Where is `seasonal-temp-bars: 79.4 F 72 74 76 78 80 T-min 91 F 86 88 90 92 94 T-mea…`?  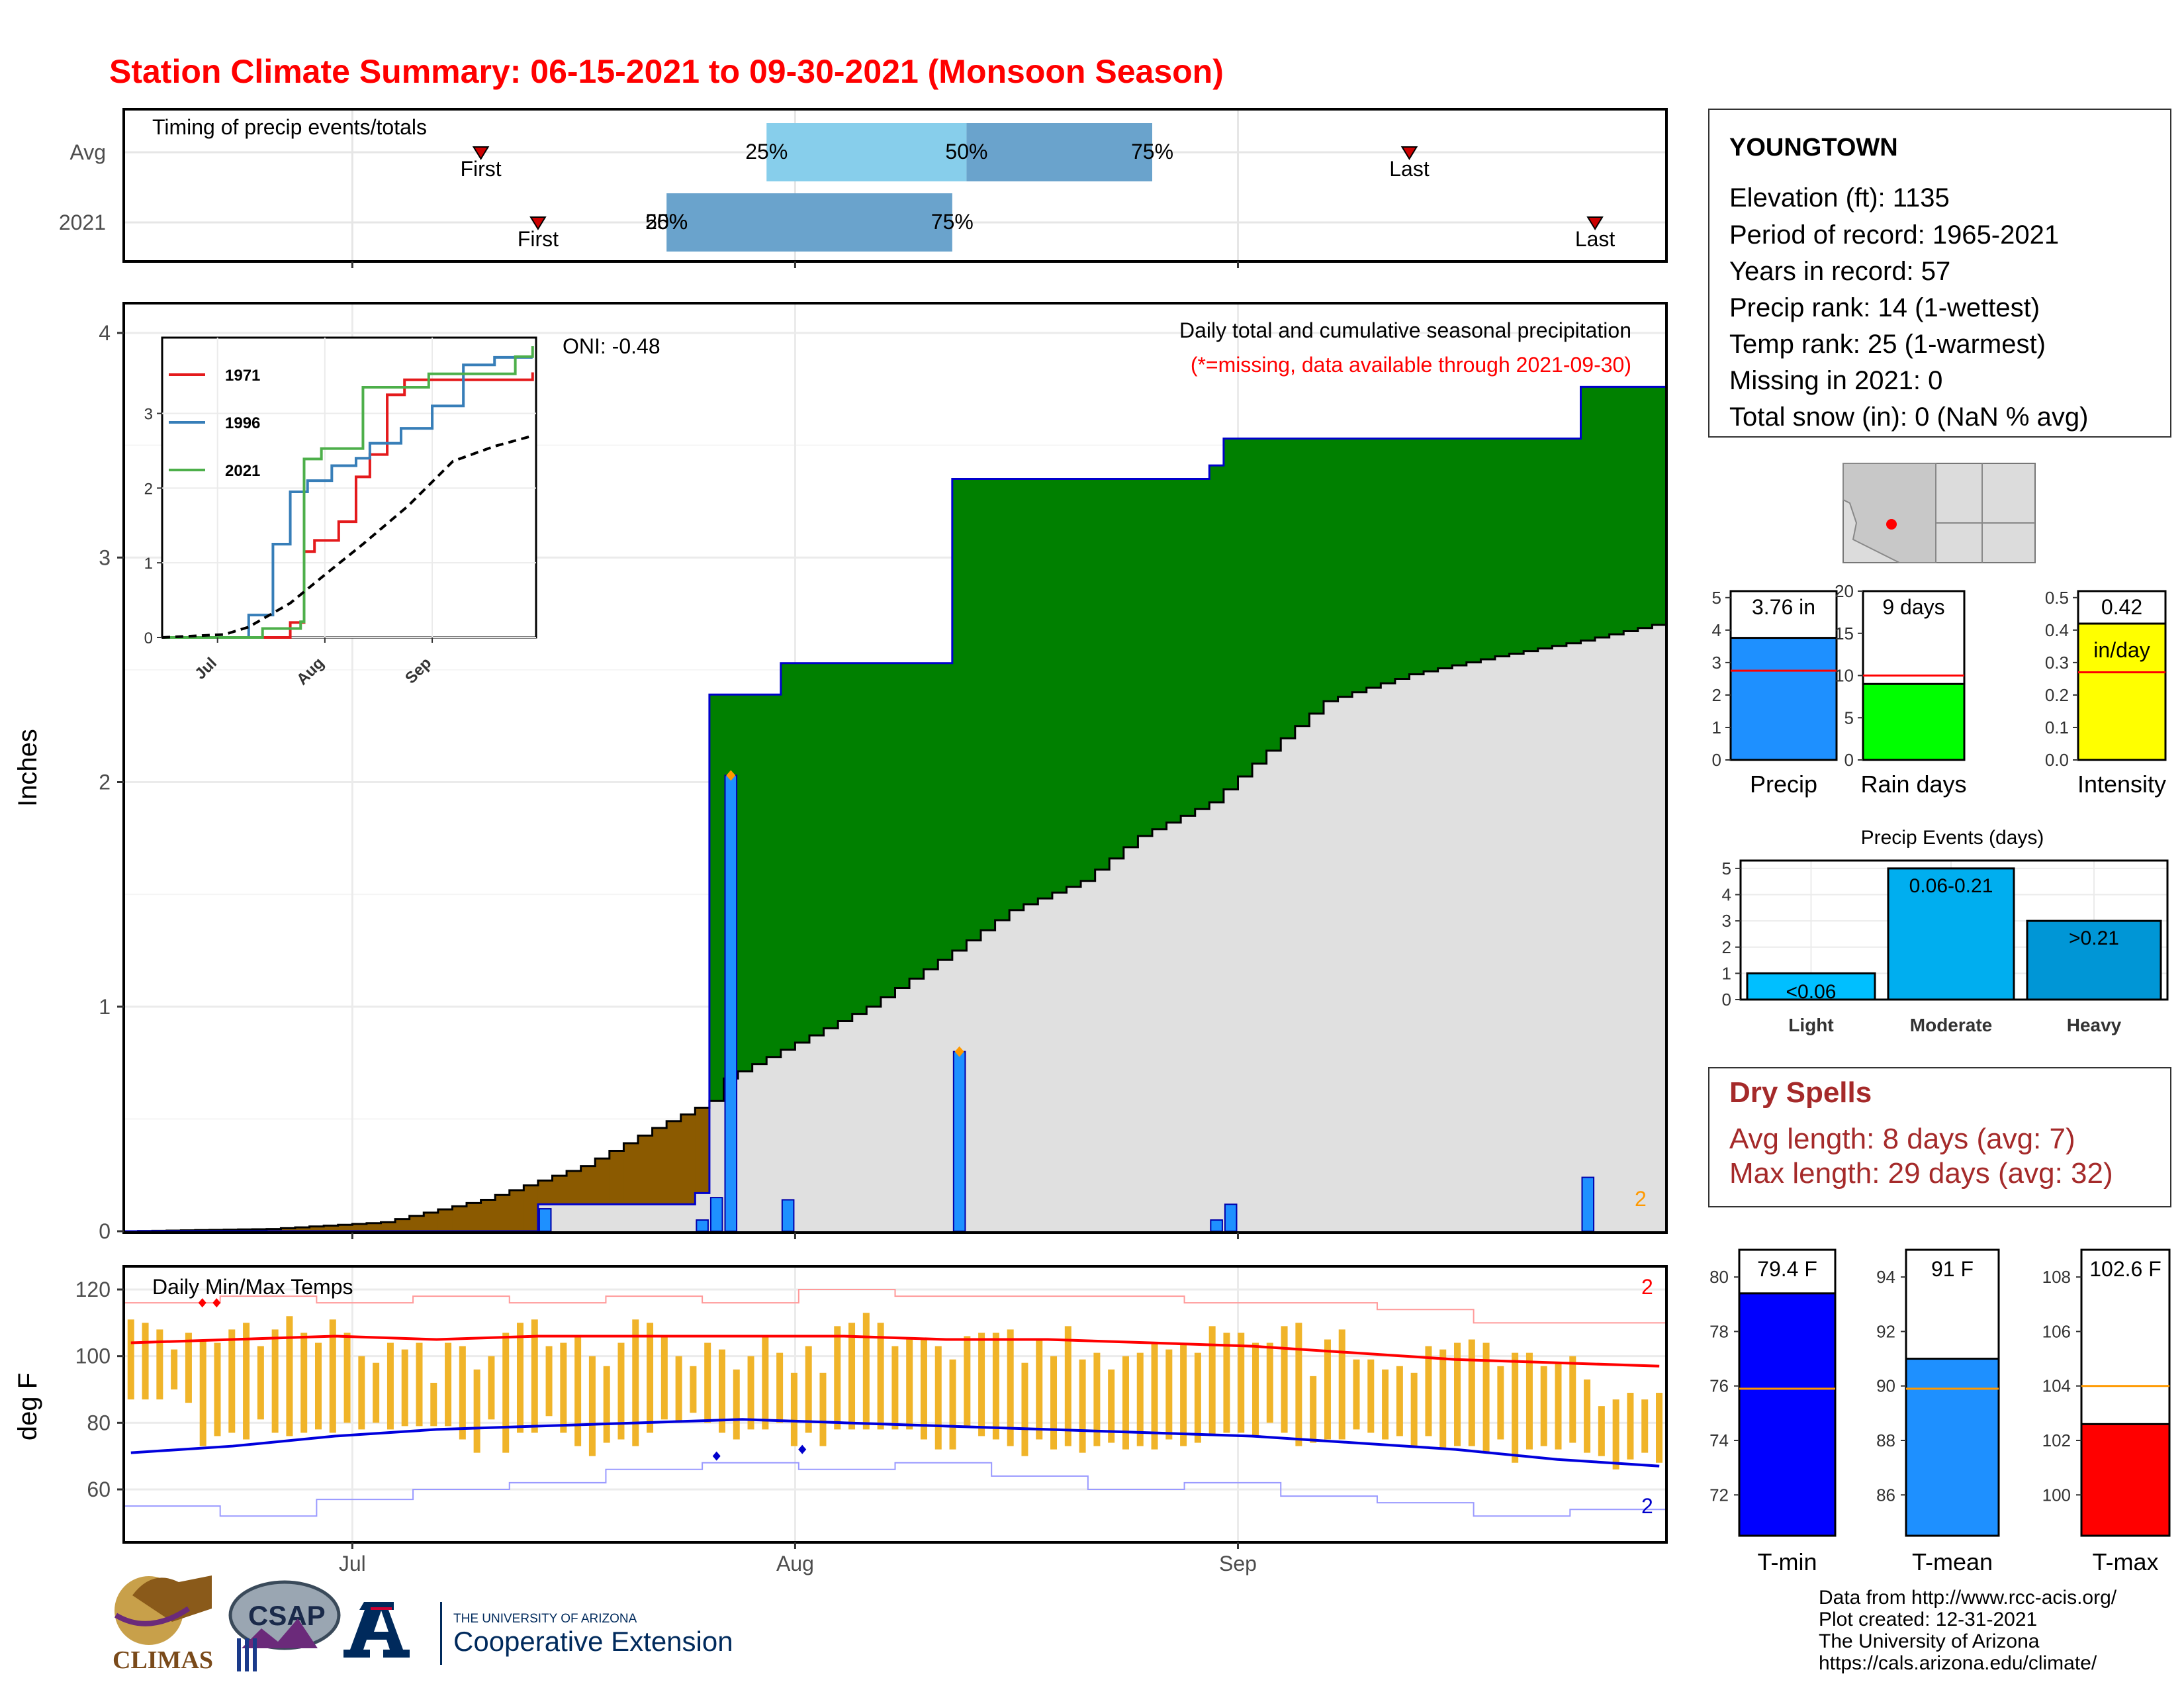 seasonal-temp-bars: 79.4 F 72 74 76 78 80 T-min 91 F 86 88 90 92 94 T-mea… is located at coordinates (1940, 1411).